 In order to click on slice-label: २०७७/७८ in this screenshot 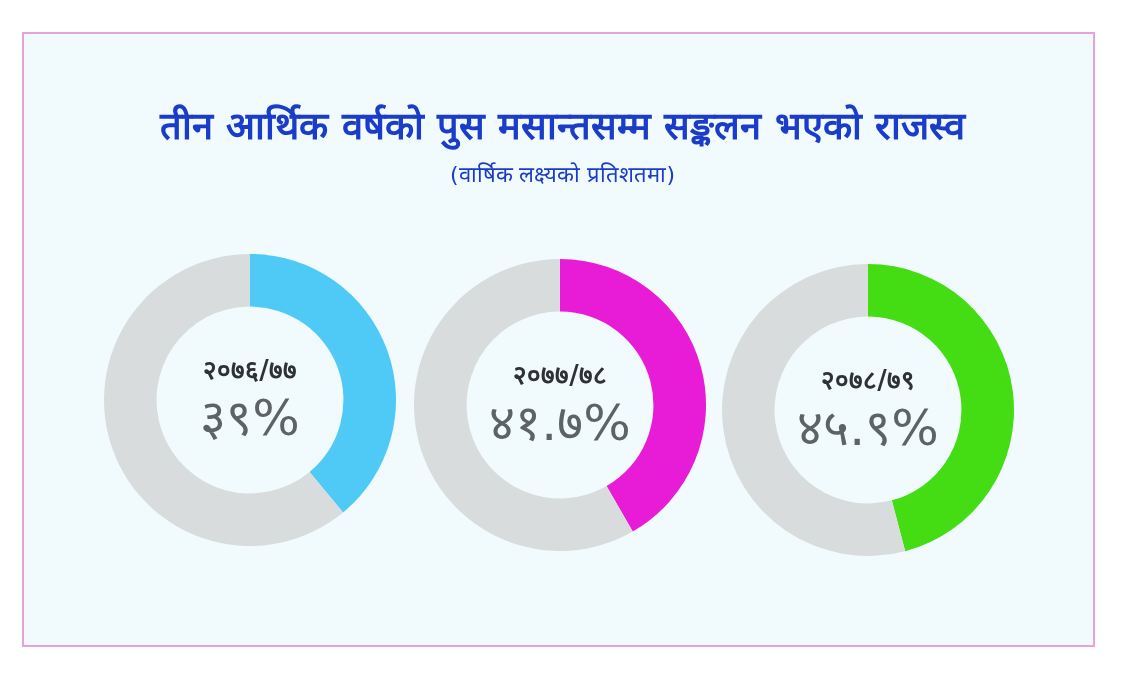, I will do `click(560, 374)`.